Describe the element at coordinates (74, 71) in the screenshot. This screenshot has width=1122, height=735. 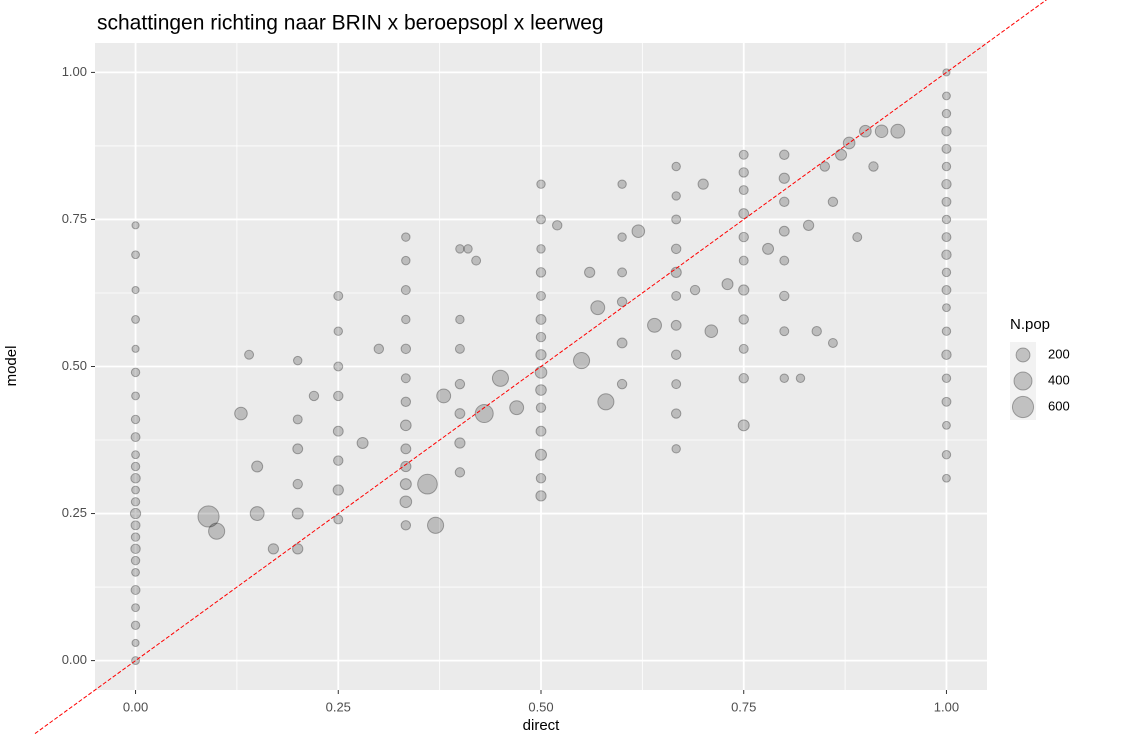
I see `y-tick-label: 1.00` at that location.